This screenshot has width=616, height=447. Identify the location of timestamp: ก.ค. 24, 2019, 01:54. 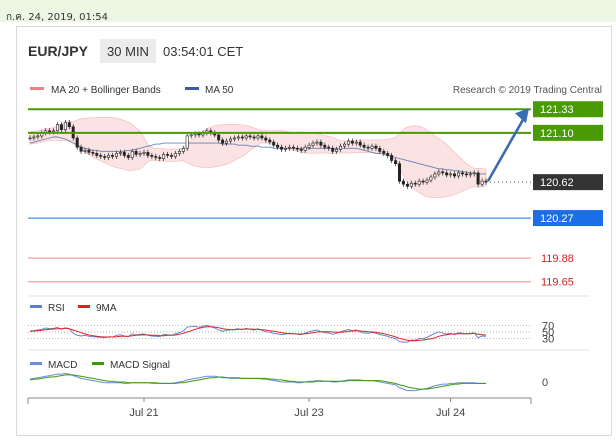
(57, 17).